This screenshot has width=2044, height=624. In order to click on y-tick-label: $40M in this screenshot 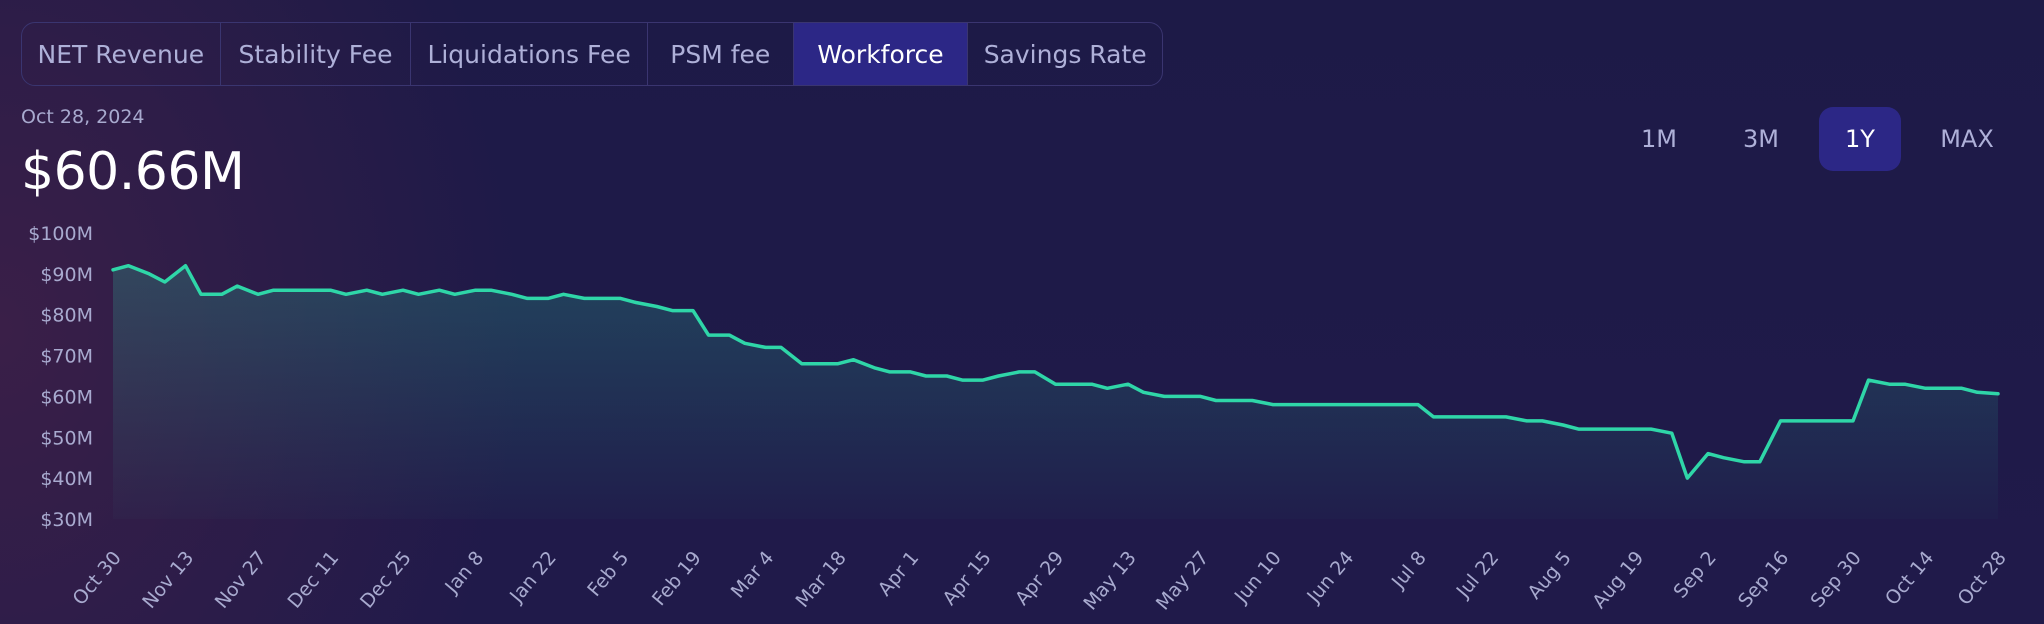, I will do `click(66, 479)`.